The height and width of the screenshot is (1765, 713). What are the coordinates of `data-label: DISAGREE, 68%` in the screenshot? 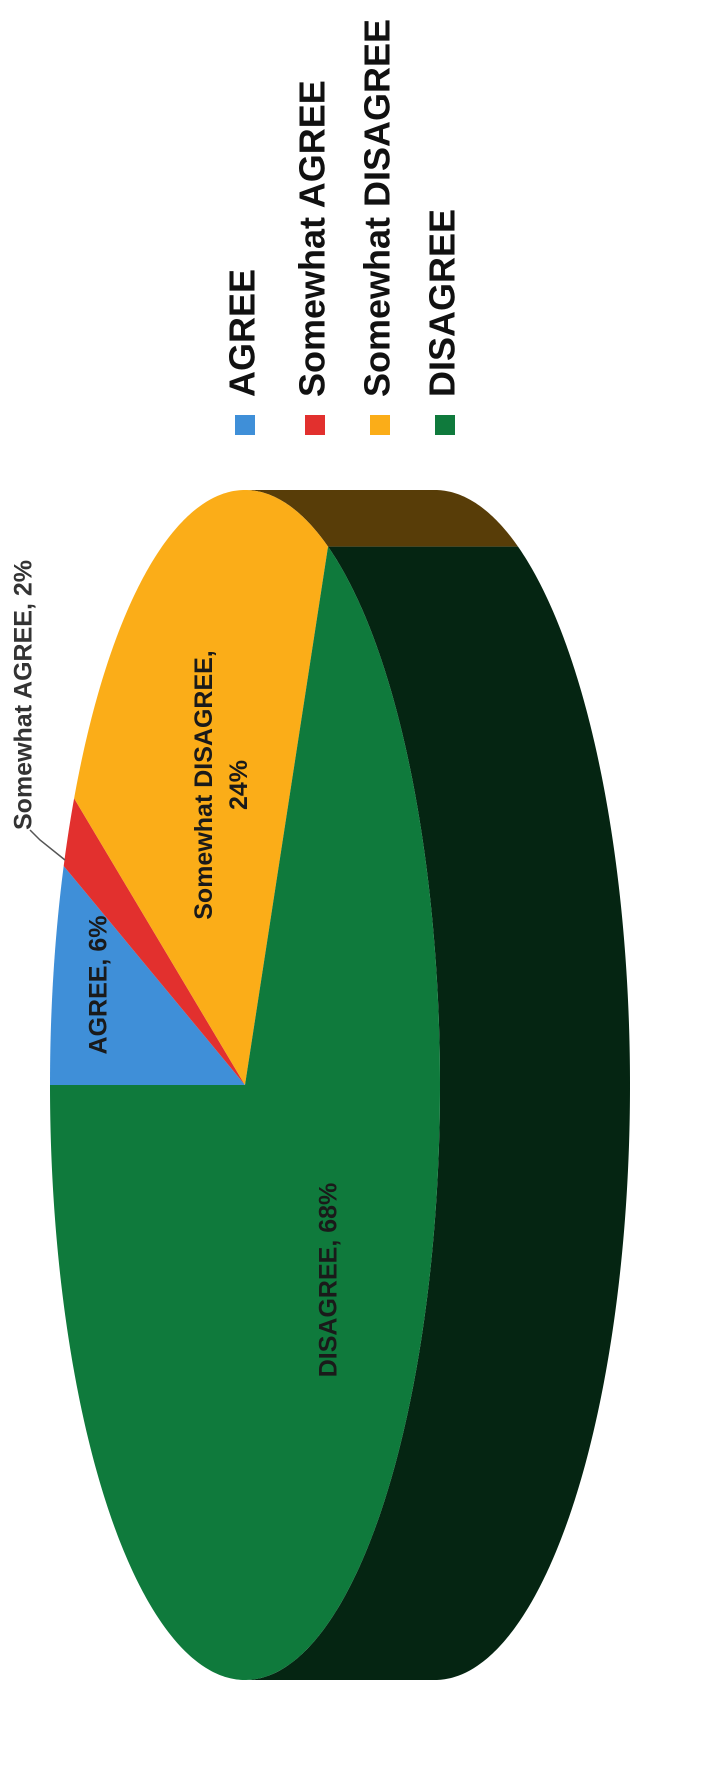 It's located at (329, 1280).